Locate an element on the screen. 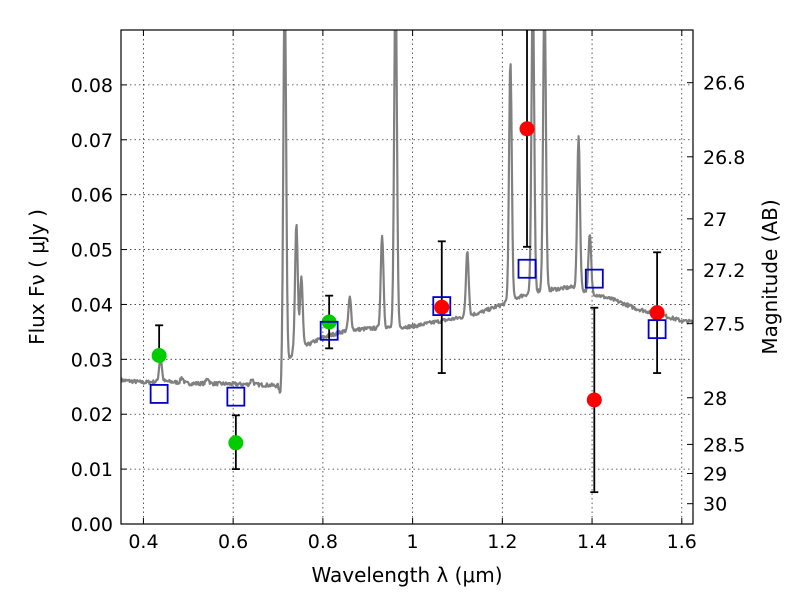 The height and width of the screenshot is (600, 800). x-tick-label: 0.4 is located at coordinates (143, 542).